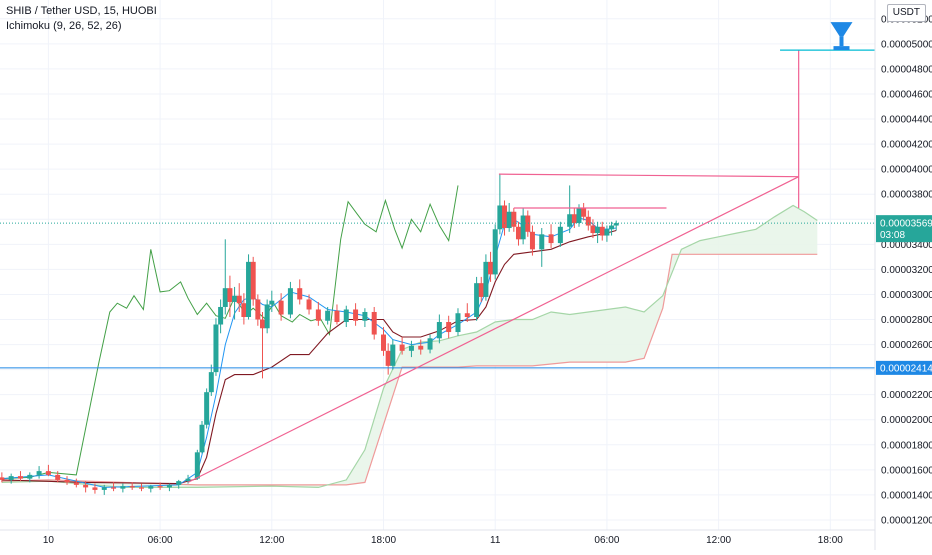 This screenshot has width=932, height=555. What do you see at coordinates (648, 175) in the screenshot?
I see `triangle-top-line` at bounding box center [648, 175].